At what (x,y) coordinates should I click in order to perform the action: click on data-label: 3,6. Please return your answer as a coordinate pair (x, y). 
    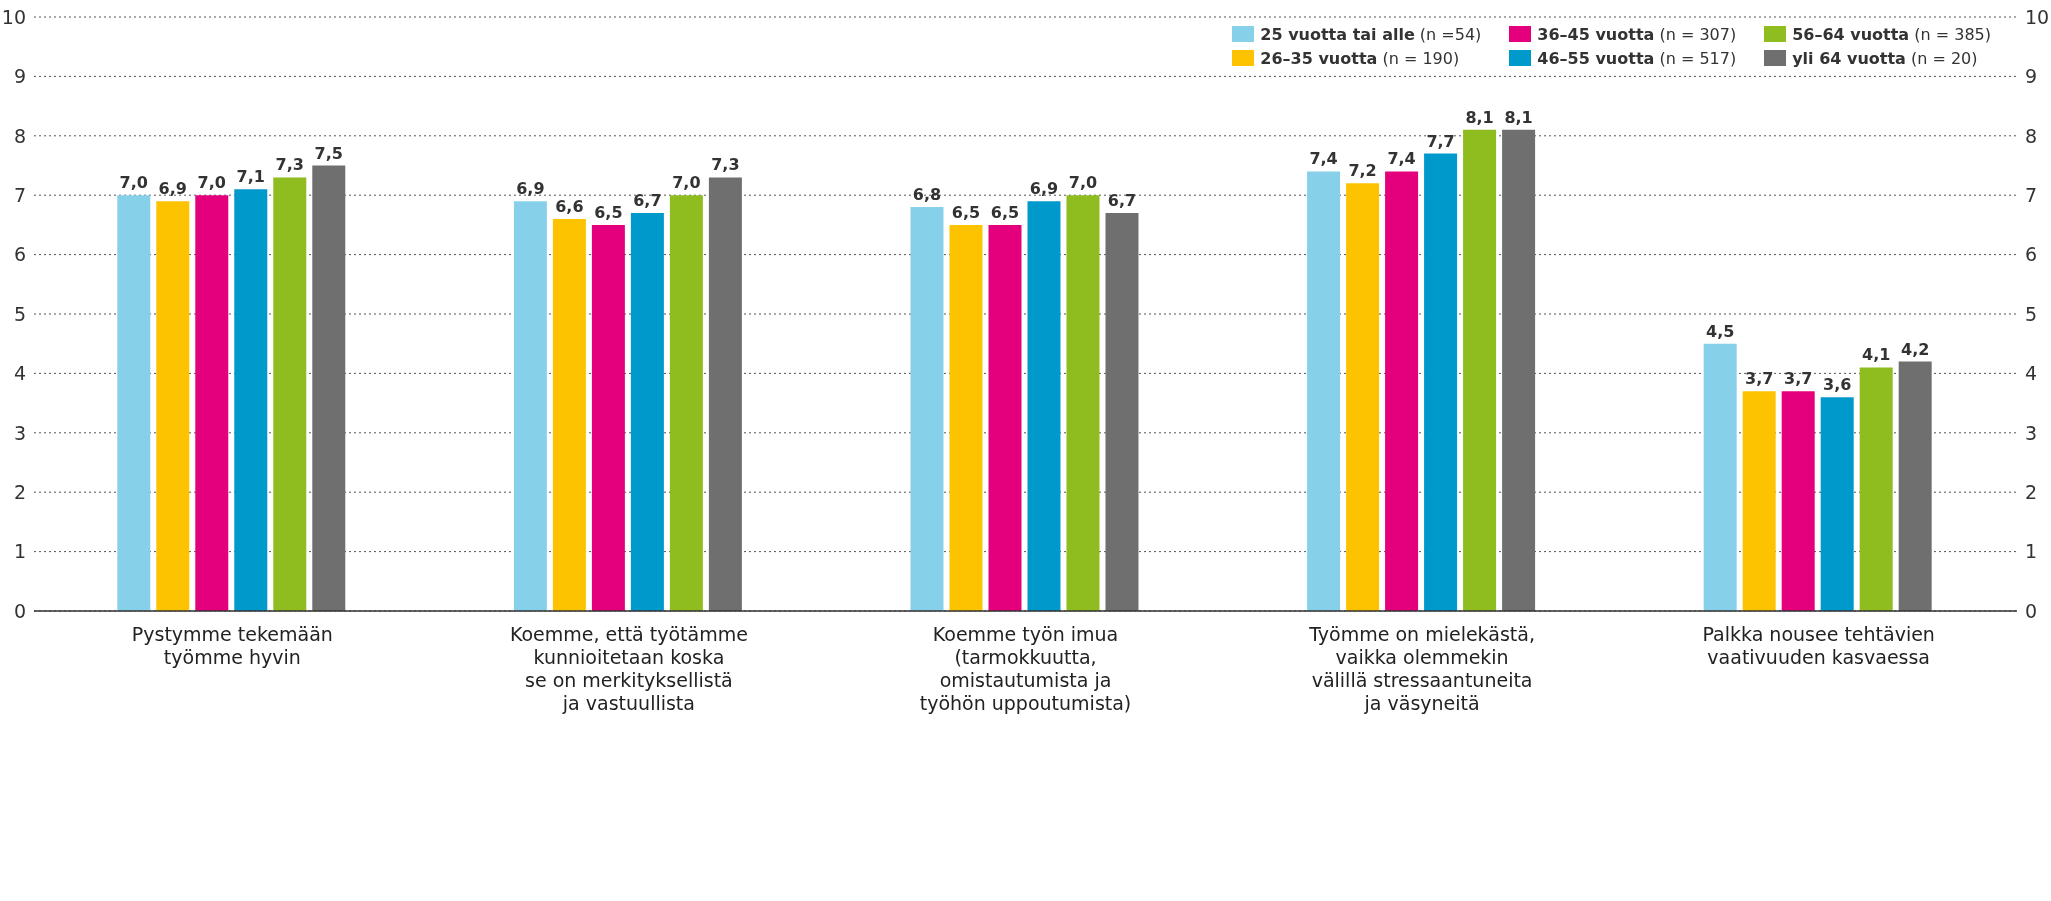
    Looking at the image, I should click on (1837, 385).